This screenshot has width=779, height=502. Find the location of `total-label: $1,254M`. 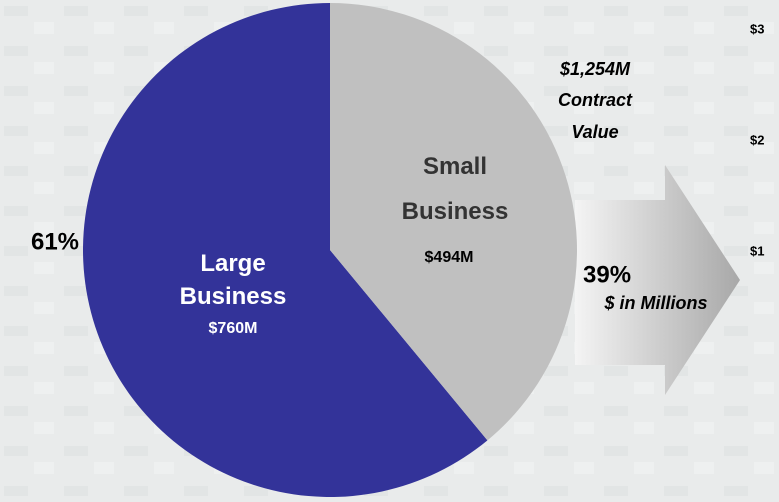

total-label: $1,254M is located at coordinates (595, 69).